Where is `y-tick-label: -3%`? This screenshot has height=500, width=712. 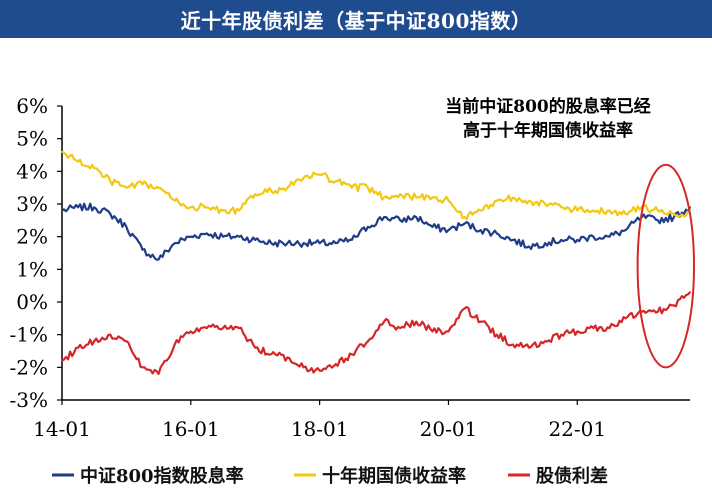
y-tick-label: -3% is located at coordinates (29, 400).